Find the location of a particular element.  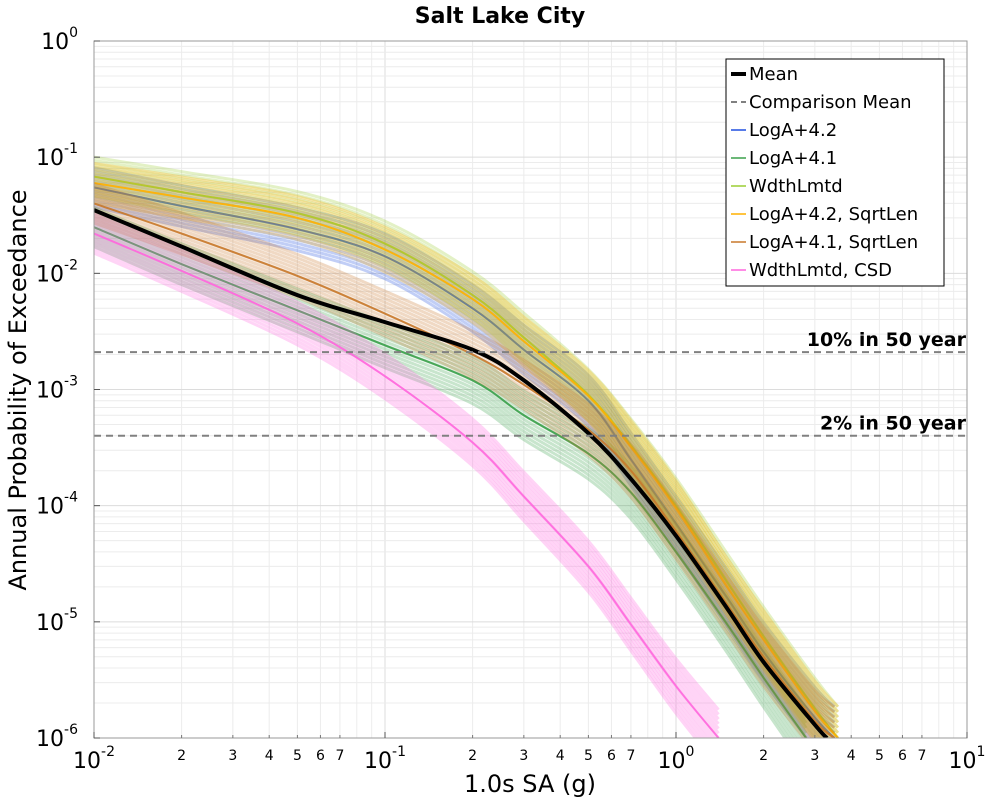

reference-line-label: 10% in 50 year is located at coordinates (887, 340).